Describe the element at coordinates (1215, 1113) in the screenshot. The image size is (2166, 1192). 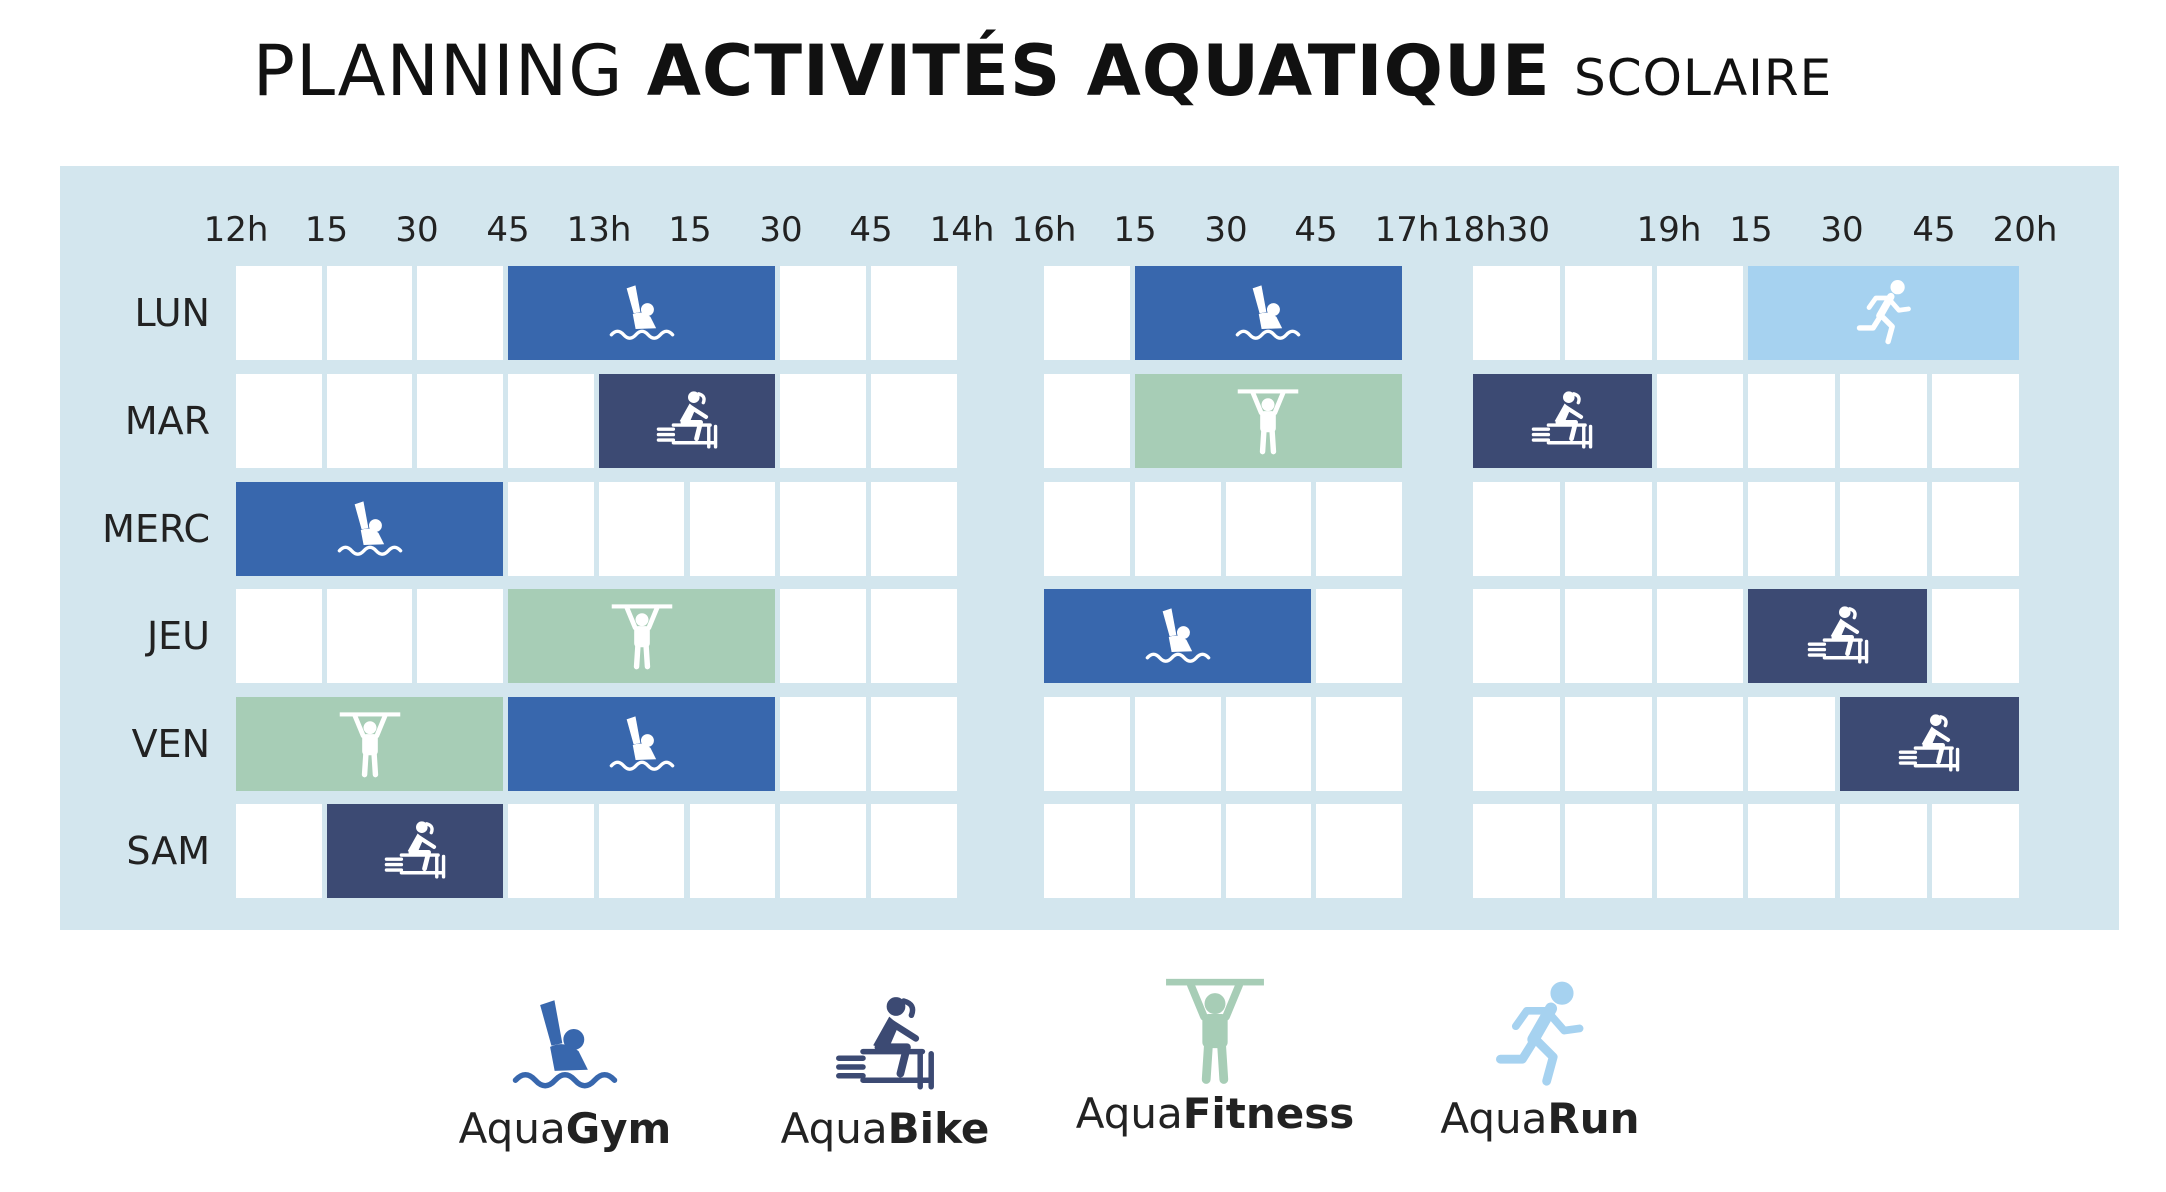
I see `legend-label: AquaFitness` at that location.